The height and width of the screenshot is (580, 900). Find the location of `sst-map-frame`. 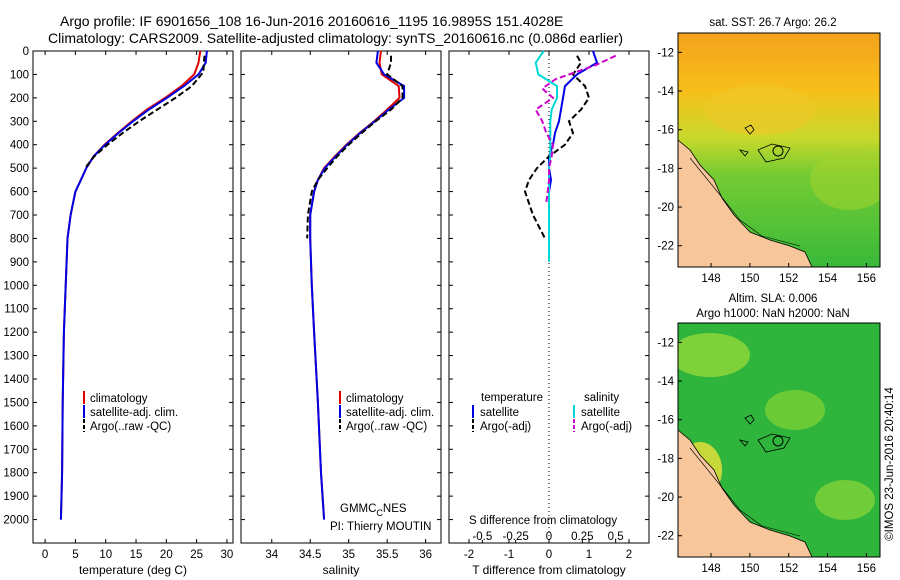

sst-map-frame is located at coordinates (779, 150).